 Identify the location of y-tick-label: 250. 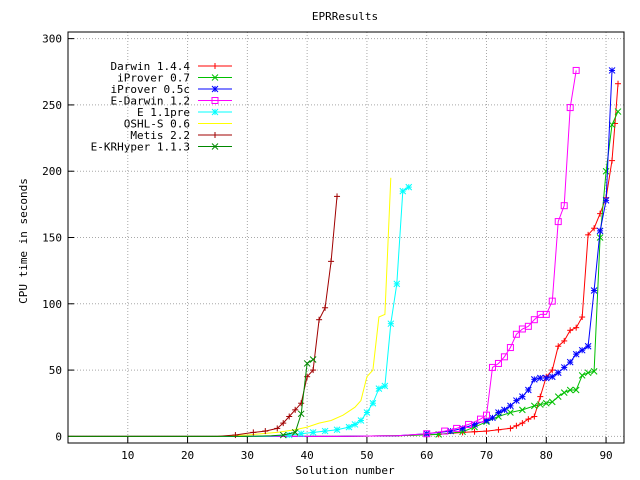
(52, 105).